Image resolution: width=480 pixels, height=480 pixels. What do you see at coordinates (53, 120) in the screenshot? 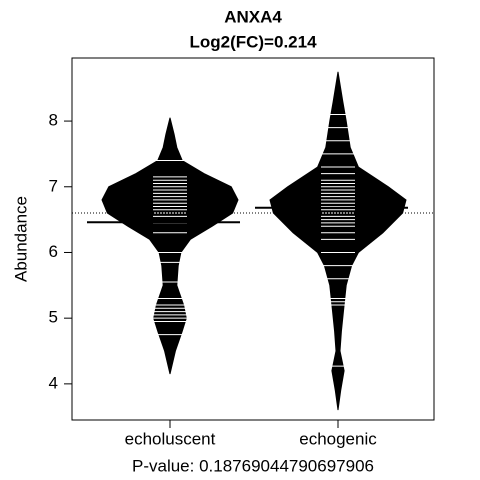
I see `y-tick-label: 8` at bounding box center [53, 120].